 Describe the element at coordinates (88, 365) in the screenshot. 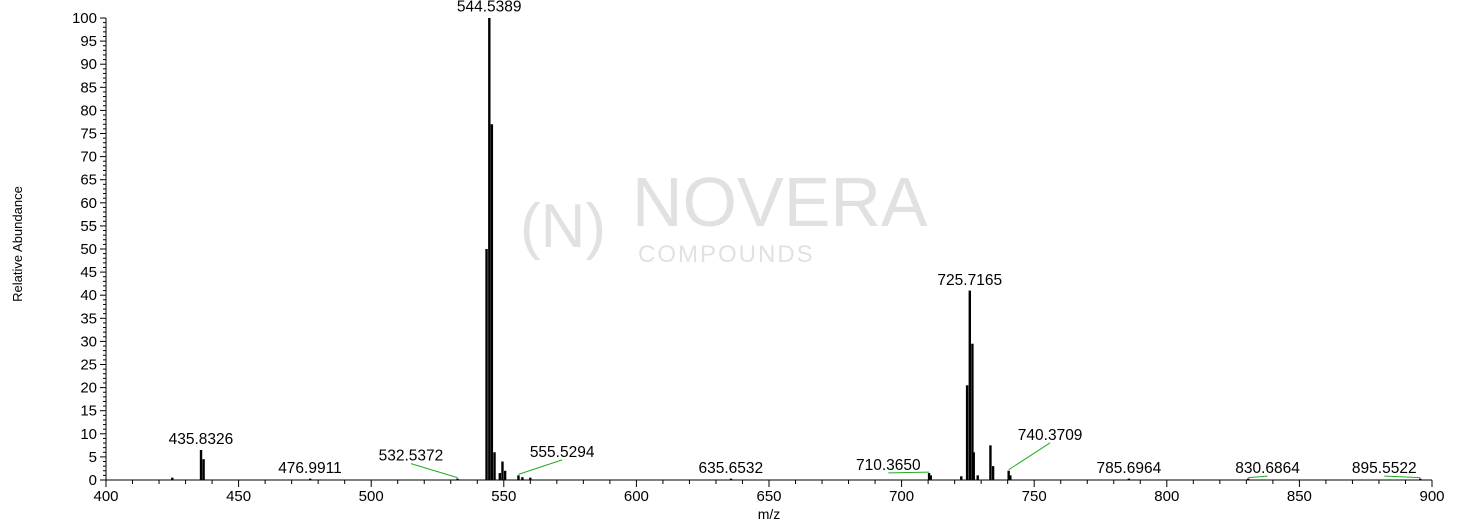

I see `y-tick-label: 25` at that location.